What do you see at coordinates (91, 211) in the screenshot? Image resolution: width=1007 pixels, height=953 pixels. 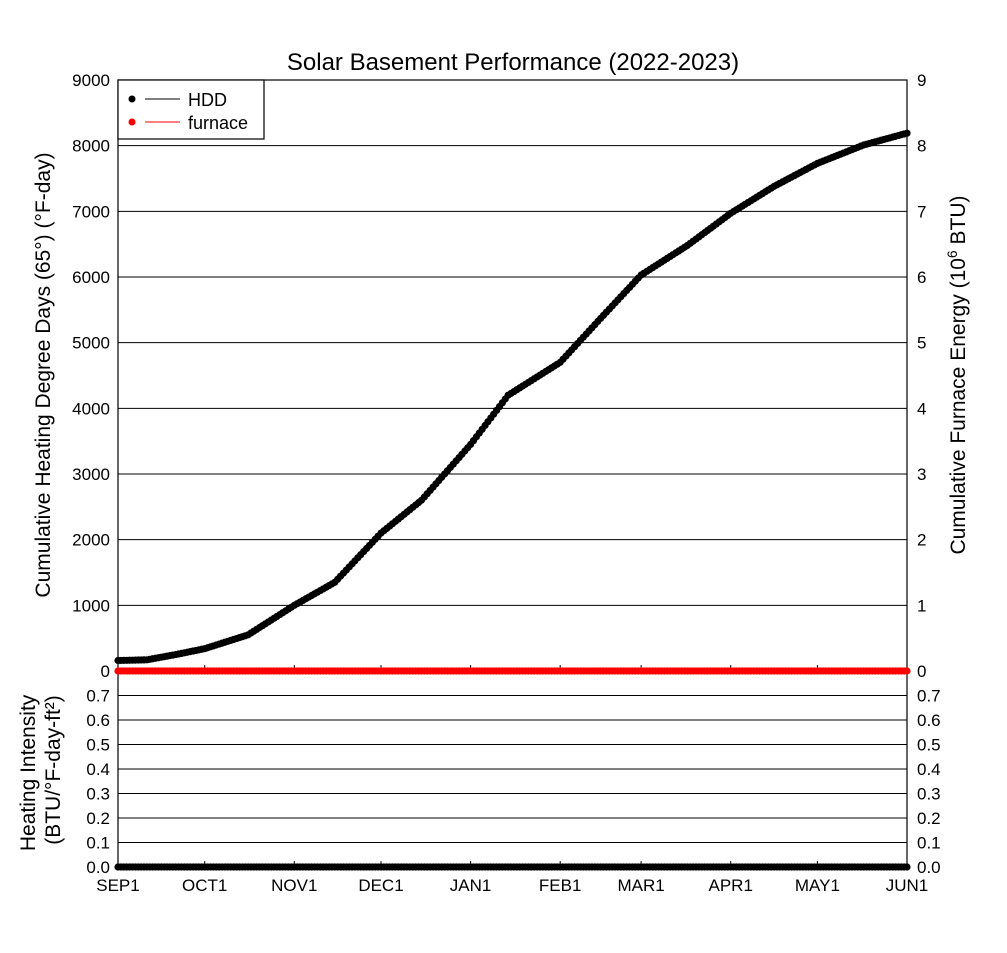 I see `y-tick-label: 7000` at bounding box center [91, 211].